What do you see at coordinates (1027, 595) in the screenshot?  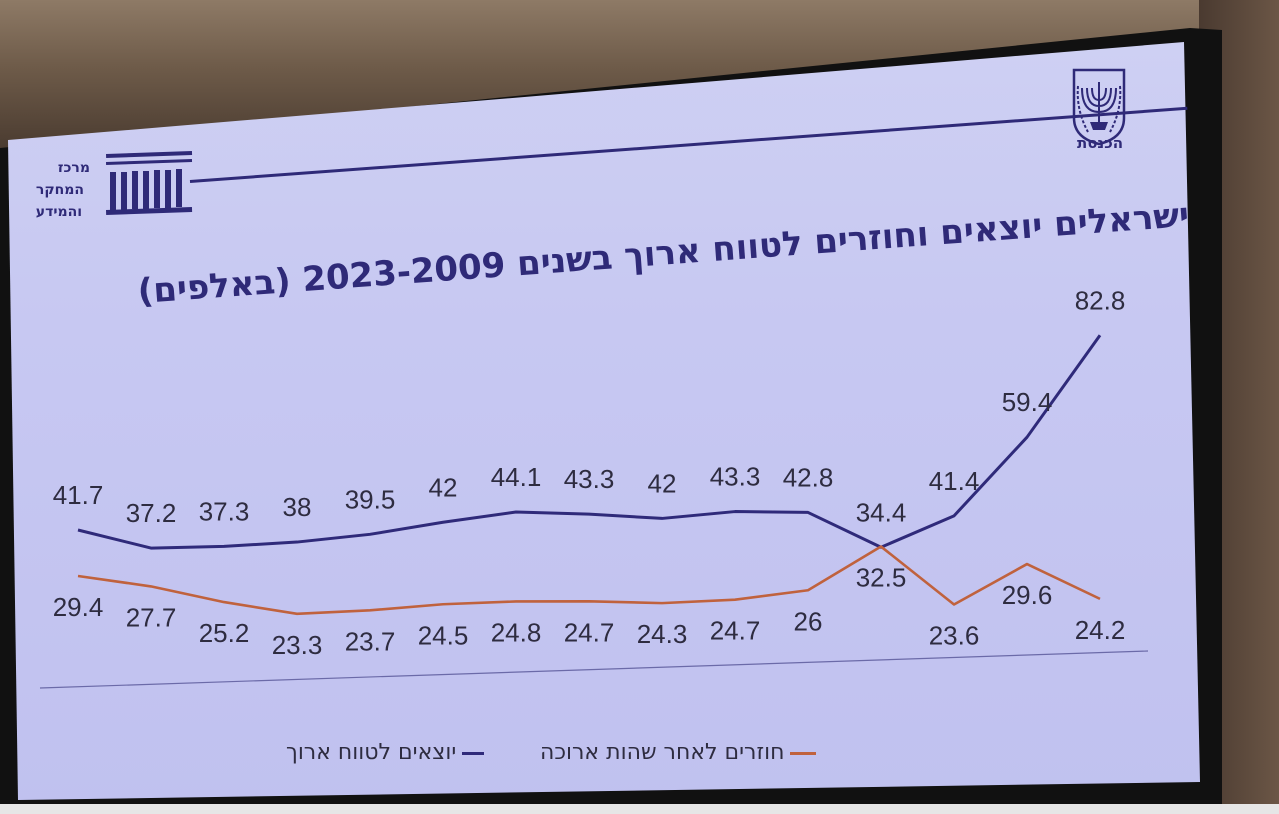 I see `data-label-returning-2022: 29.6` at bounding box center [1027, 595].